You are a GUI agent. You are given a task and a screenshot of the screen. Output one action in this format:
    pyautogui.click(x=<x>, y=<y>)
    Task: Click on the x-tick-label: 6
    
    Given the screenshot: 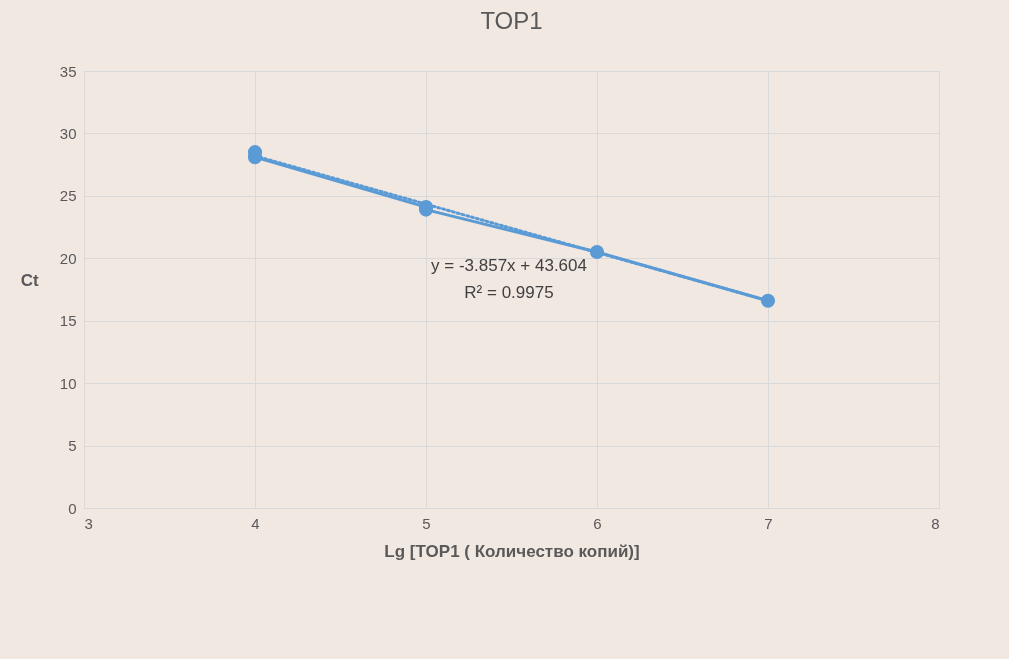 What is the action you would take?
    pyautogui.click(x=597, y=523)
    